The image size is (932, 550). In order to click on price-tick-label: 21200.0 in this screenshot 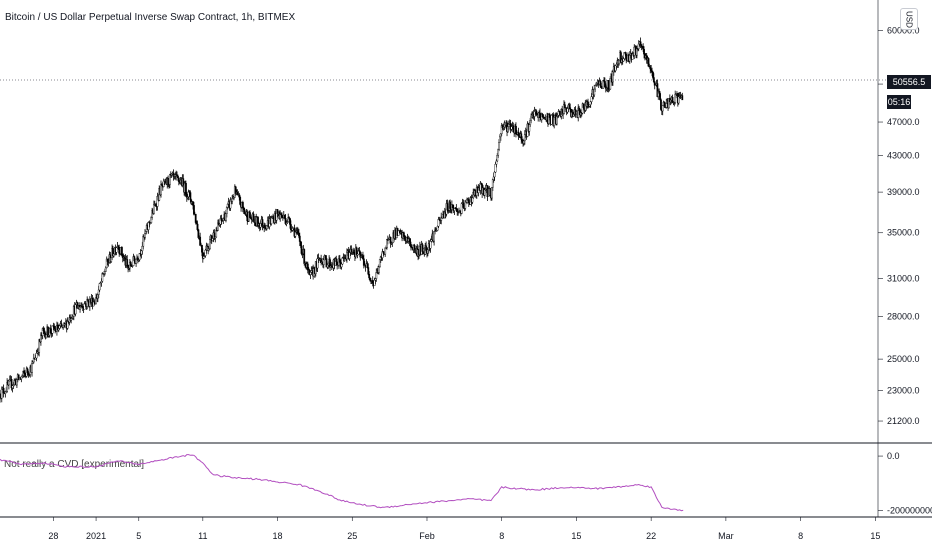, I will do `click(903, 421)`.